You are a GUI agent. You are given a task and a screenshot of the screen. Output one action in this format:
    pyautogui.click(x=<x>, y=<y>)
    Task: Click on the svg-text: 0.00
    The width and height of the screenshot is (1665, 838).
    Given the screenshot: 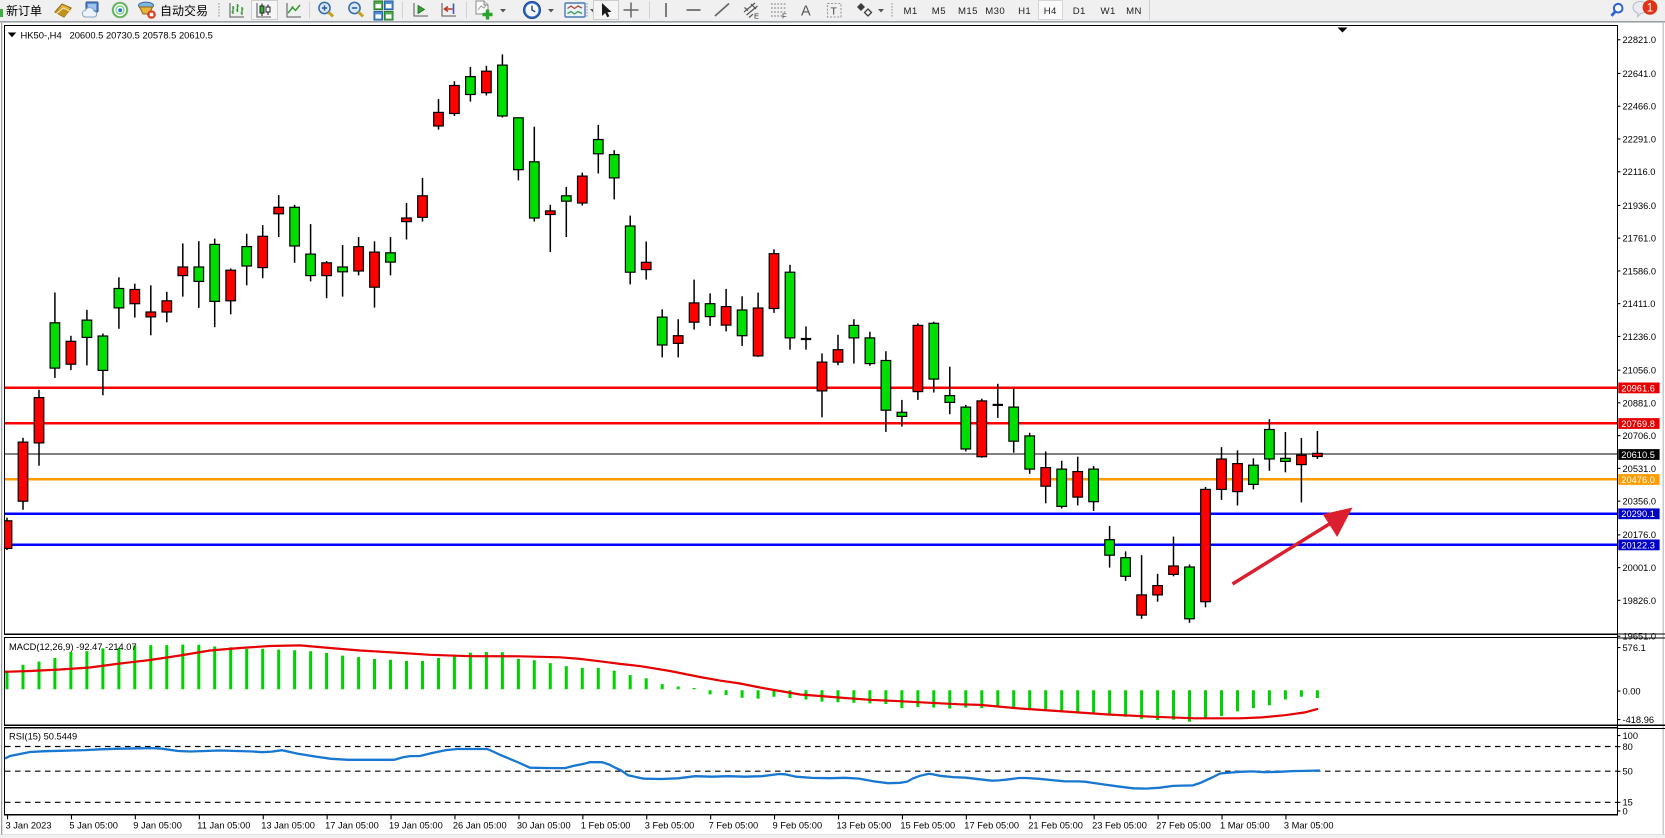 What is the action you would take?
    pyautogui.click(x=1632, y=691)
    